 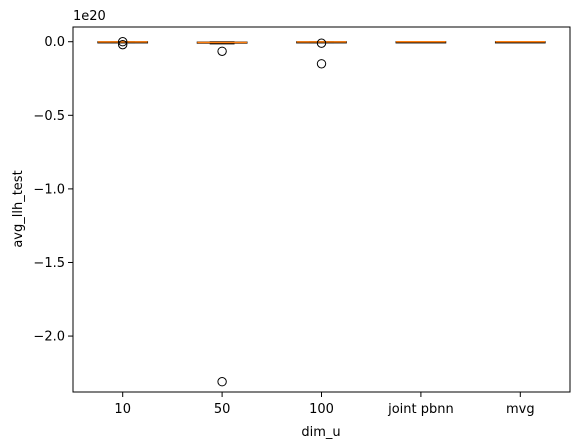 I want to click on x-tick-label: 100, so click(x=321, y=409).